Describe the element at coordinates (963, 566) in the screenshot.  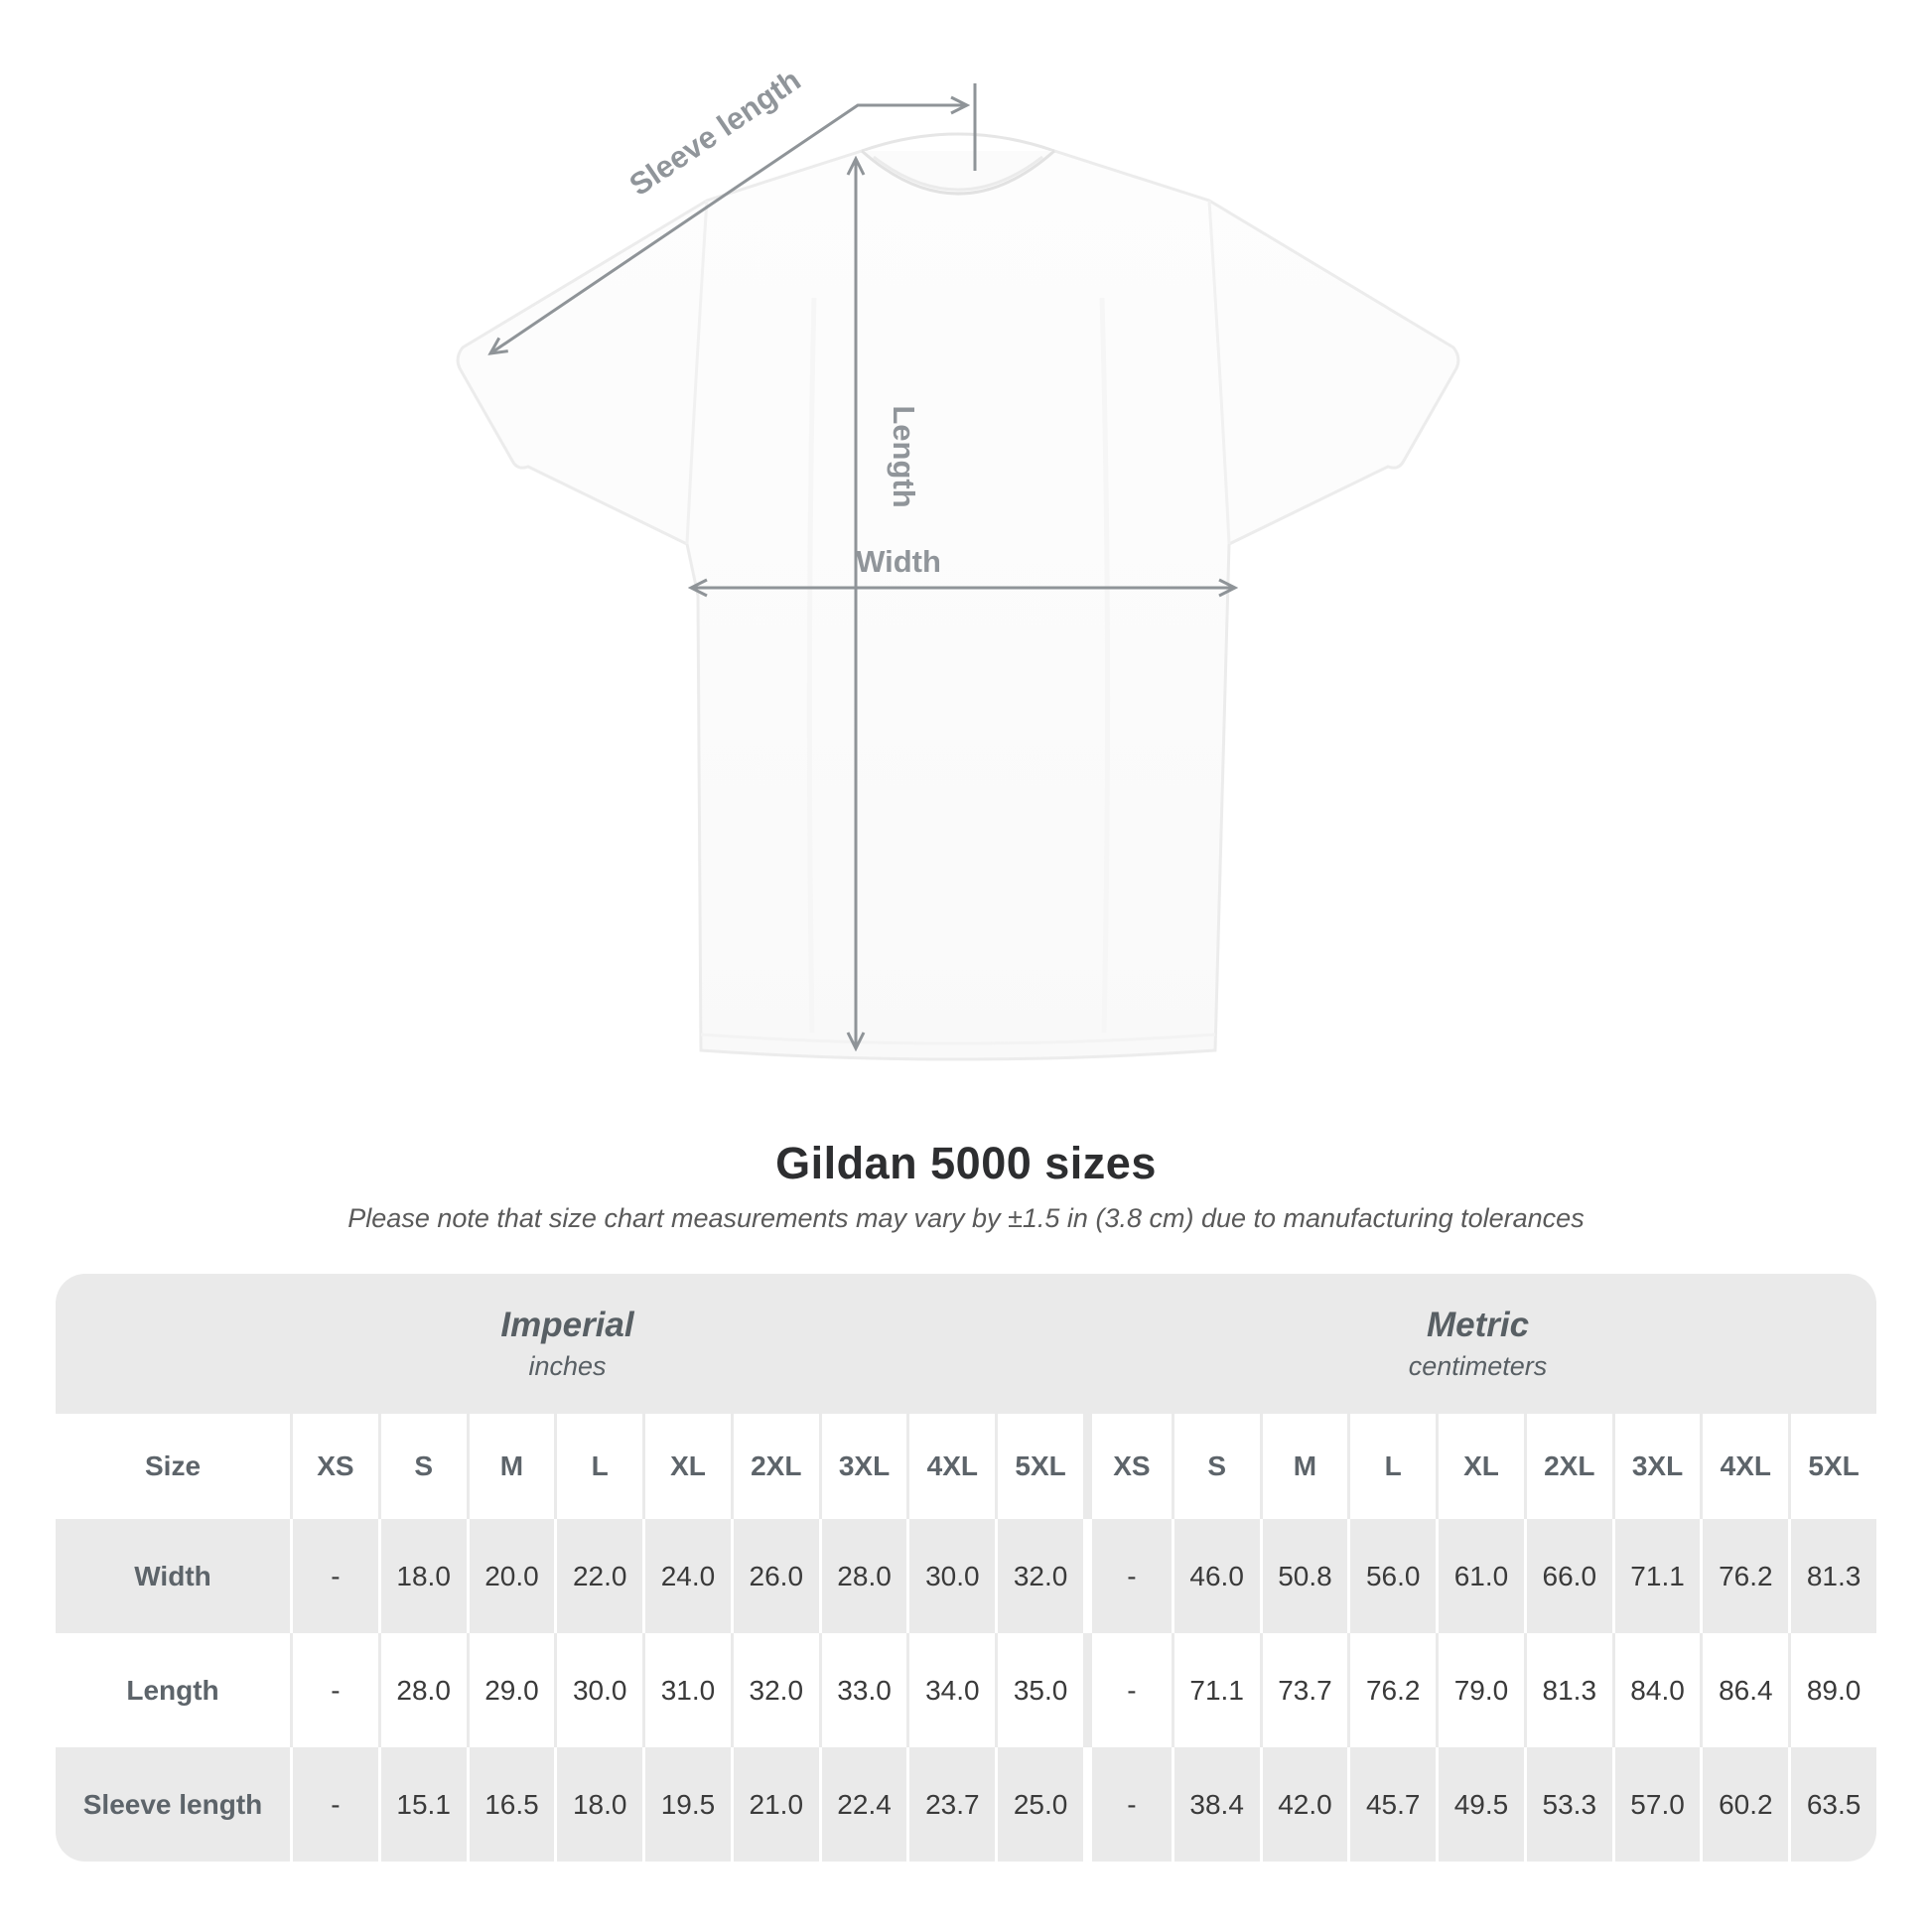
I see `width-arrow: Width` at that location.